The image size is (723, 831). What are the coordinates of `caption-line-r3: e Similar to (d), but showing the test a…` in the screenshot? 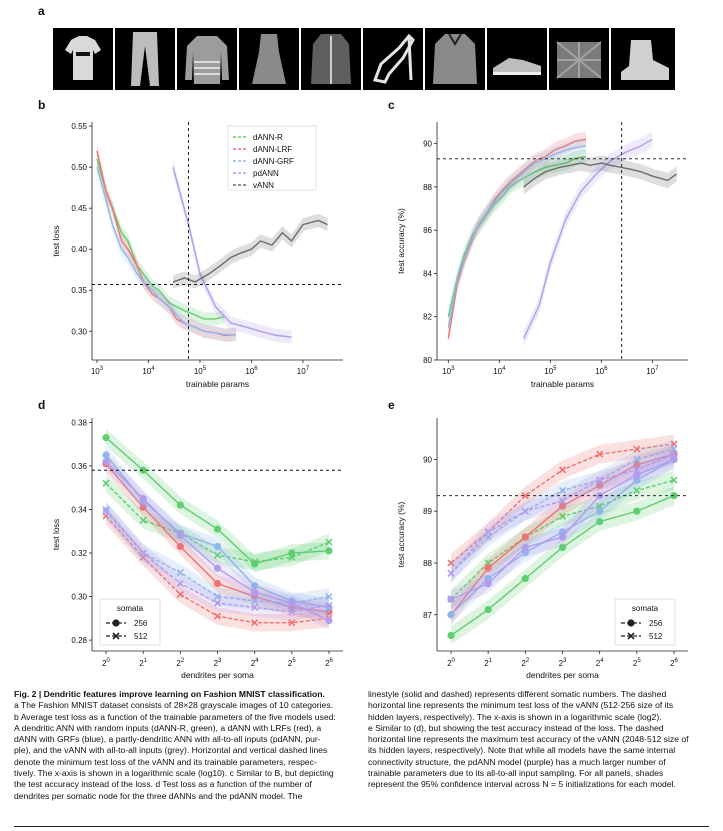 It's located at (516, 727).